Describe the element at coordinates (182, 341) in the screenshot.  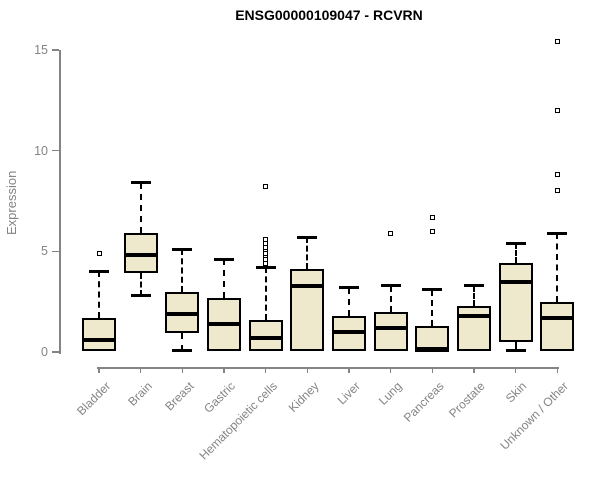
I see `whisker-lower-breast` at that location.